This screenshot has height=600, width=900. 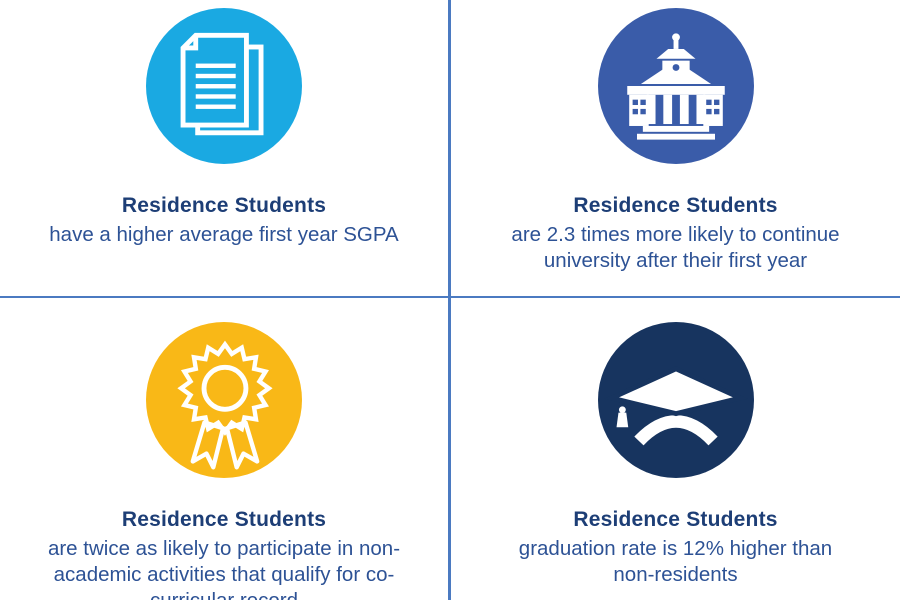 I want to click on documents-icon, so click(x=222, y=84).